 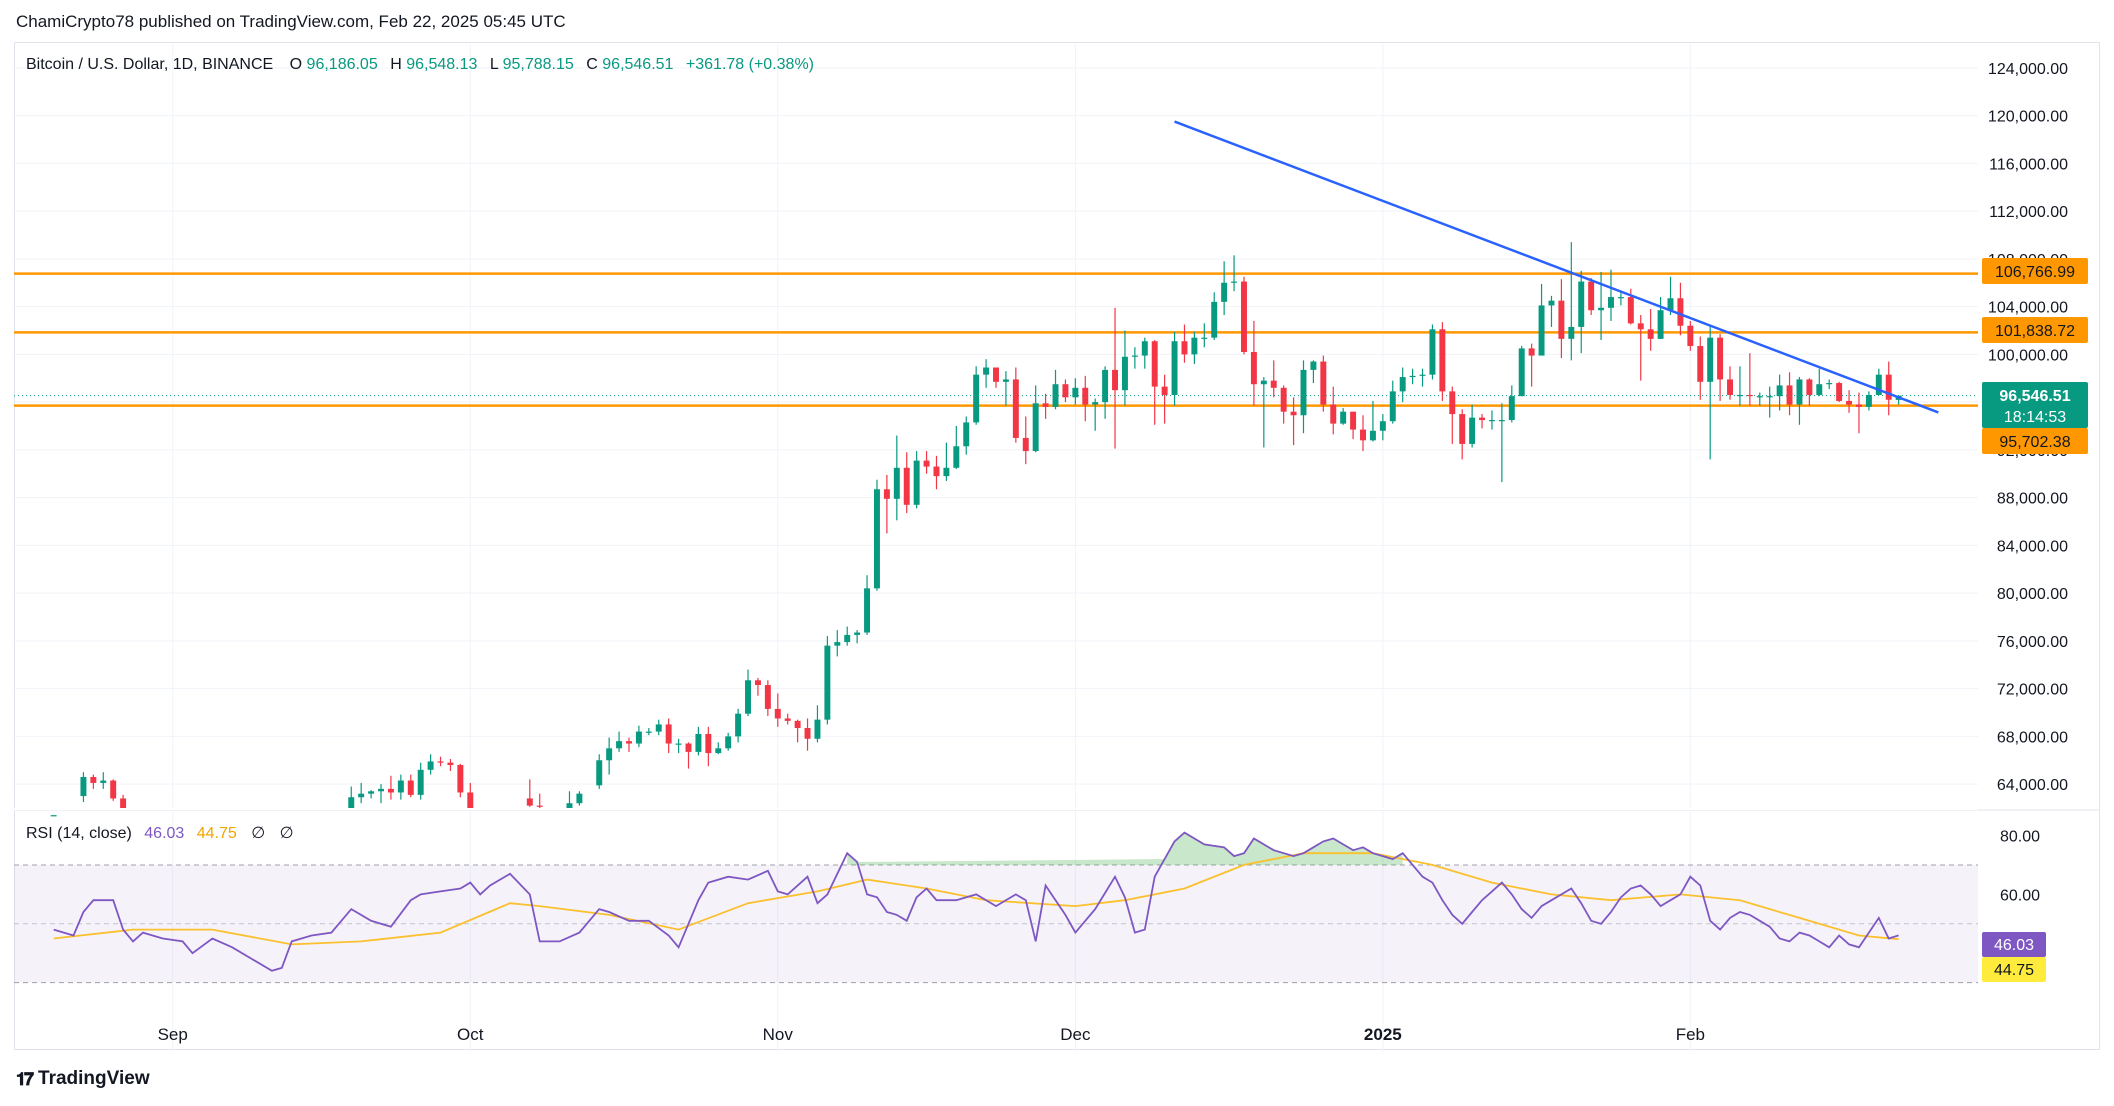 I want to click on price-tick-label: 124,000.00, so click(x=2028, y=69).